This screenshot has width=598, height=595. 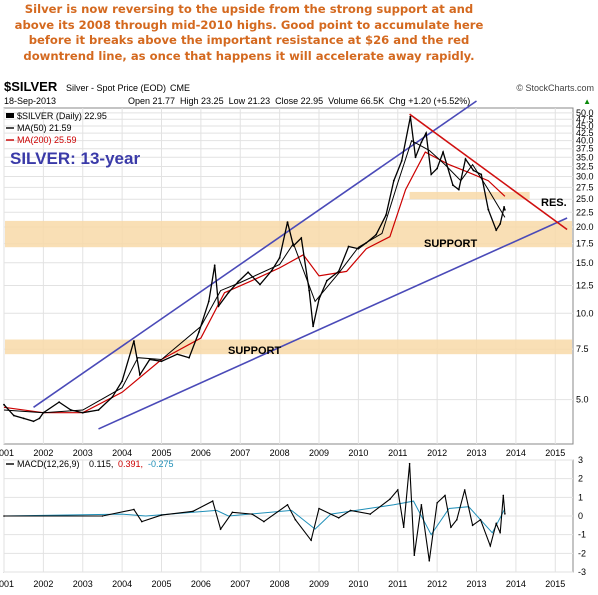 I want to click on x-tick-label: 2010, so click(x=358, y=453).